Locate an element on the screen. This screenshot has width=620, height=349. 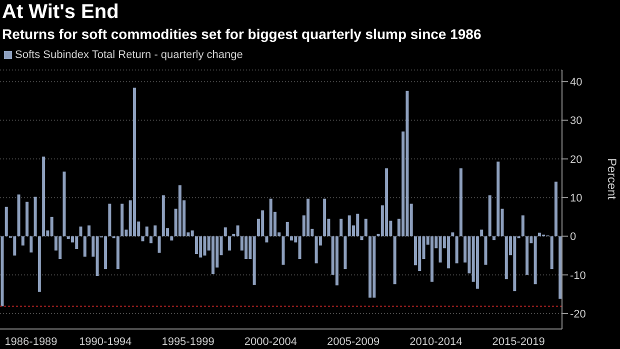
x-tick-label: 2005-2009 is located at coordinates (353, 342).